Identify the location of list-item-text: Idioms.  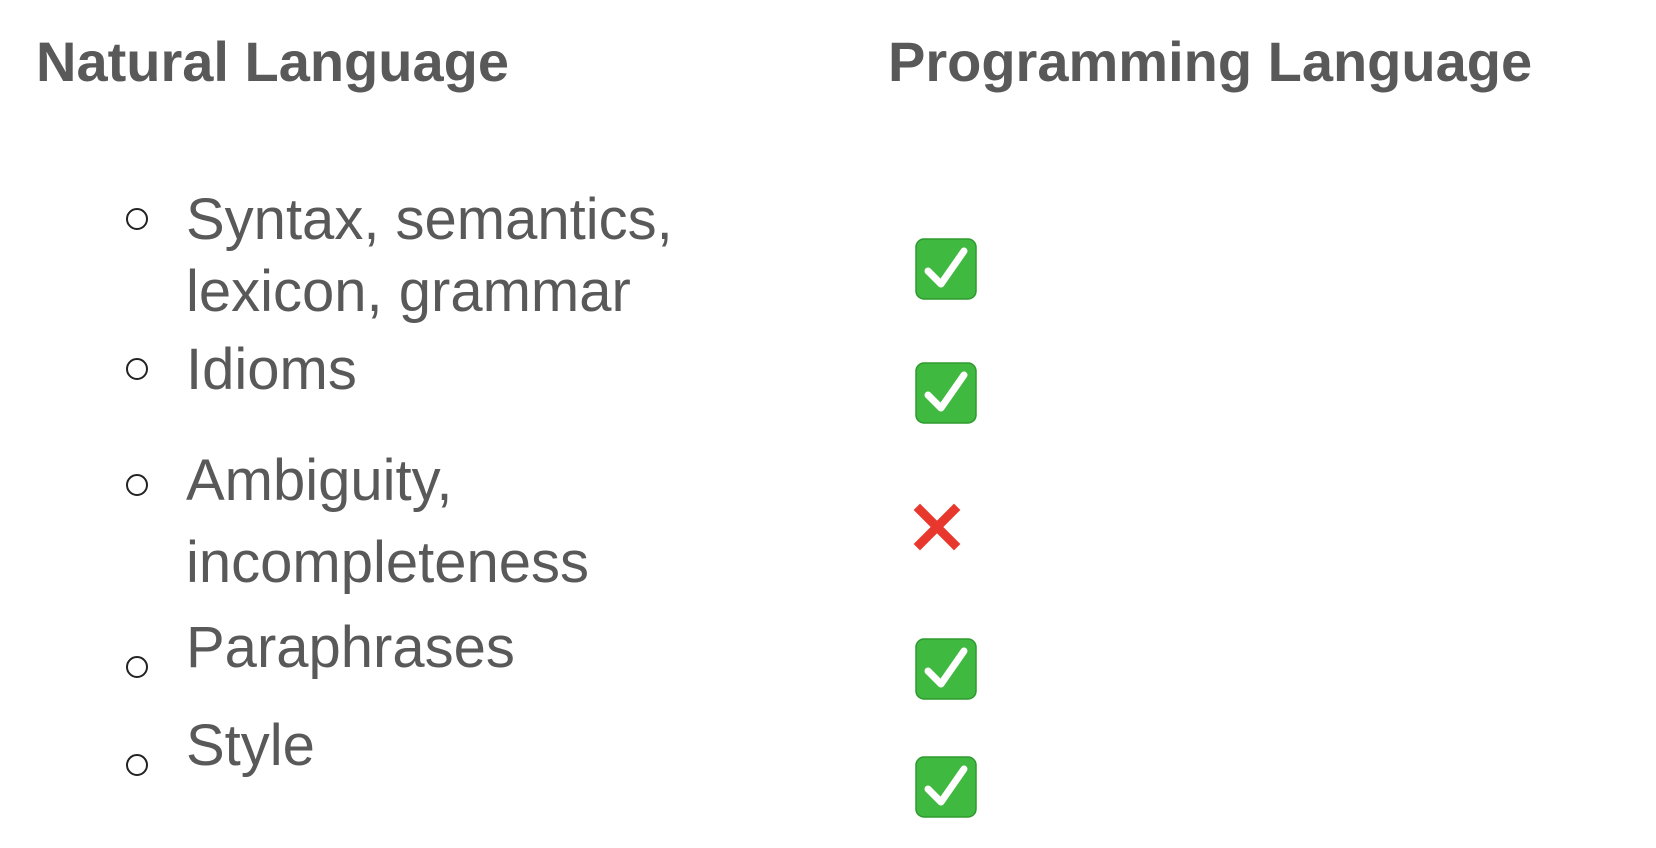
(271, 370).